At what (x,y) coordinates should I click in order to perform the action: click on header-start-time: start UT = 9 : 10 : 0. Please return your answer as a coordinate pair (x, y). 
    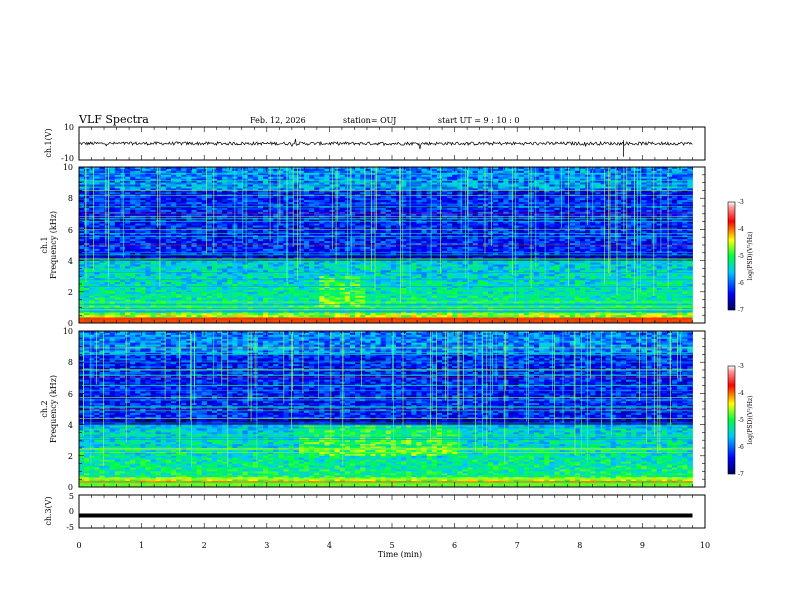
    Looking at the image, I should click on (478, 120).